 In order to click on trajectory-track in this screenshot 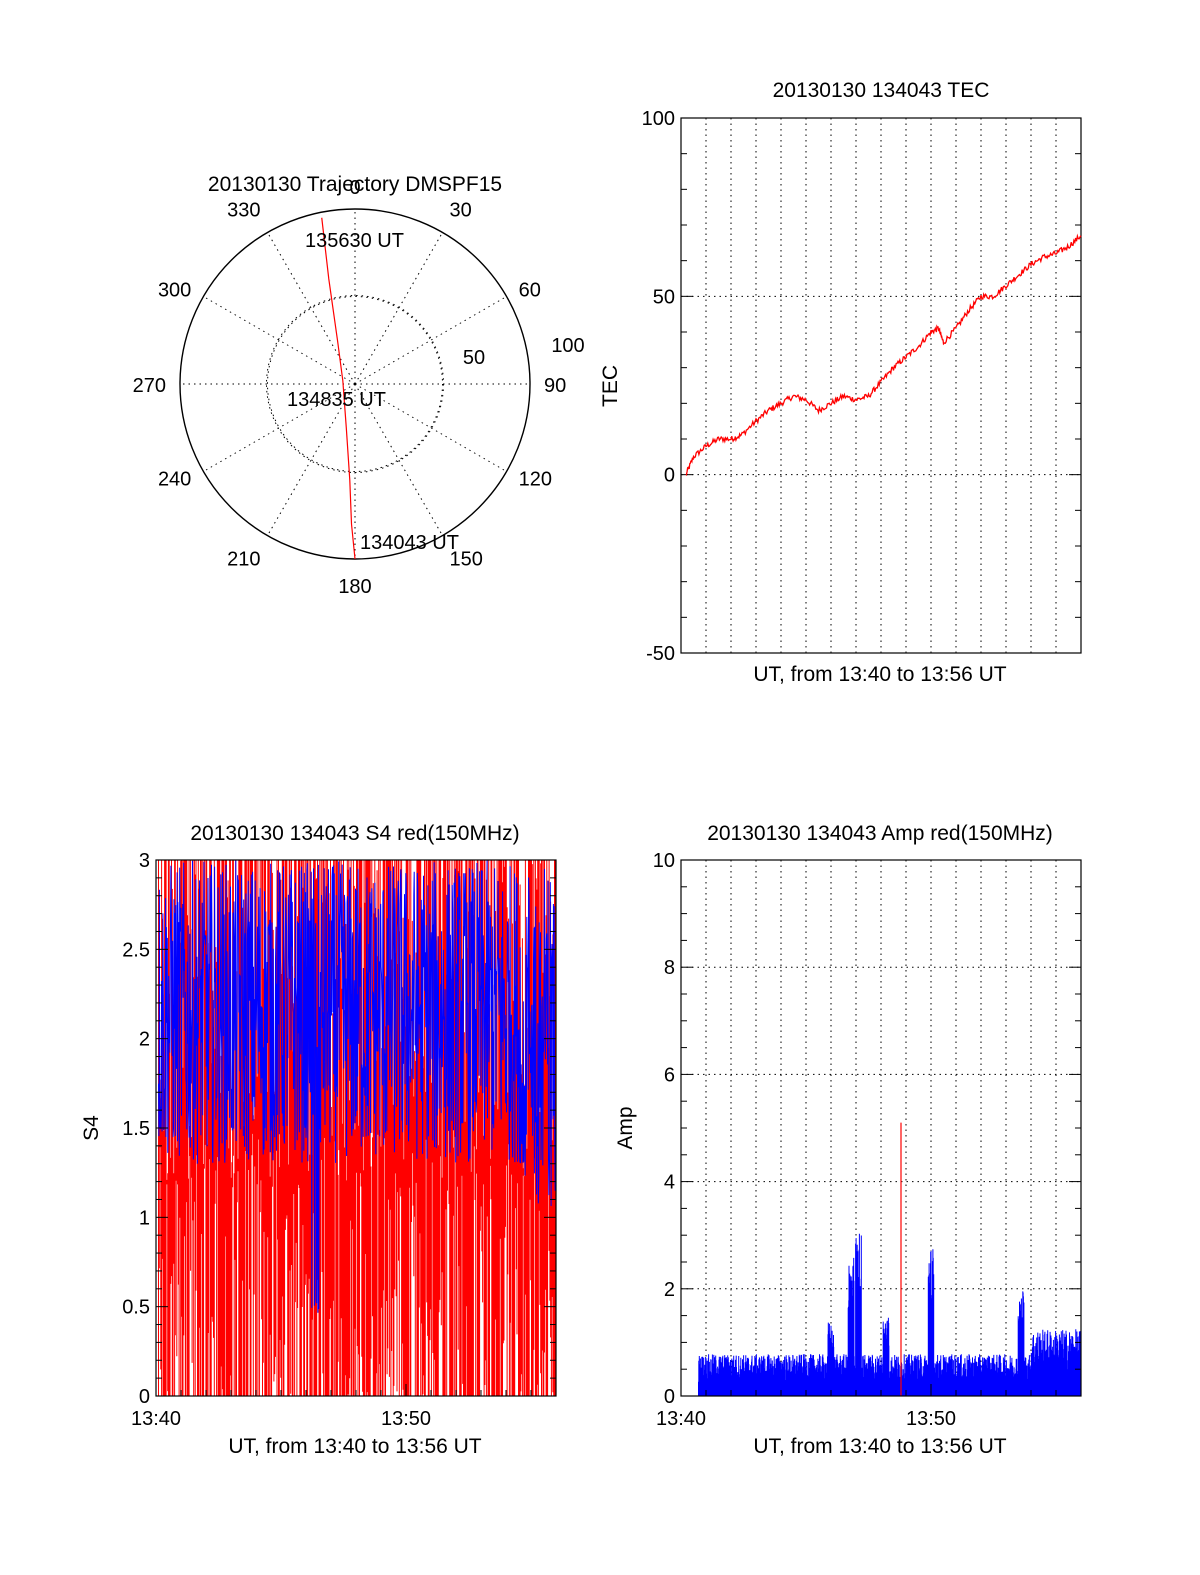, I will do `click(338, 388)`.